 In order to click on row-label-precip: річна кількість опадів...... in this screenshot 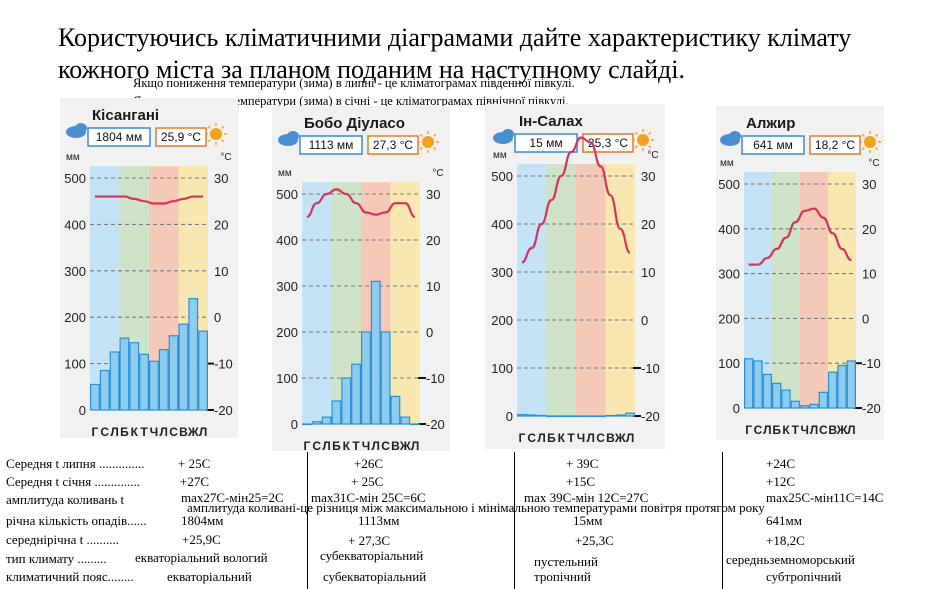, I will do `click(76, 520)`.